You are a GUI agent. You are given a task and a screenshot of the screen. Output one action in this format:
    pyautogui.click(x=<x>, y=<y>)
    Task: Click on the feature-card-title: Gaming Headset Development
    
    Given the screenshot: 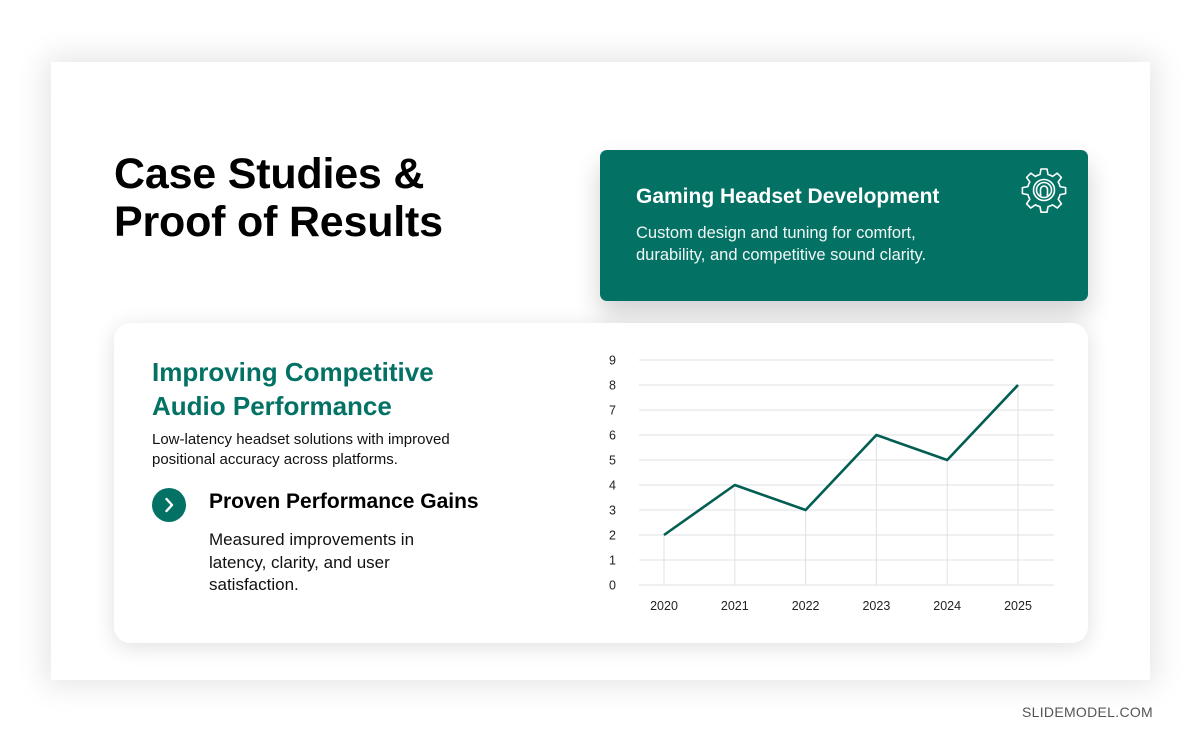 What is the action you would take?
    pyautogui.click(x=788, y=196)
    